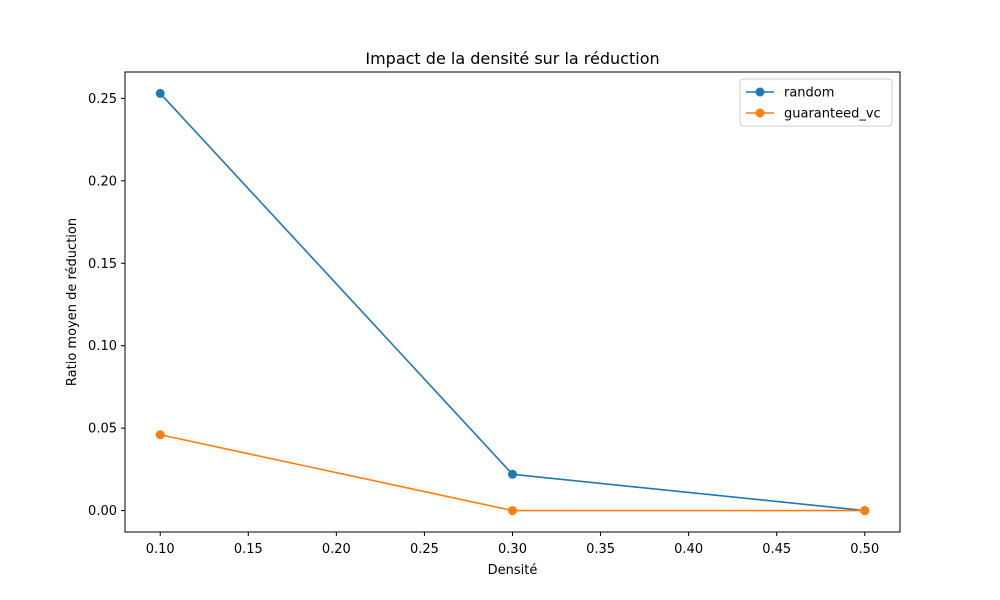 The width and height of the screenshot is (1000, 600). What do you see at coordinates (512, 549) in the screenshot?
I see `x-tick-label: 0.30` at bounding box center [512, 549].